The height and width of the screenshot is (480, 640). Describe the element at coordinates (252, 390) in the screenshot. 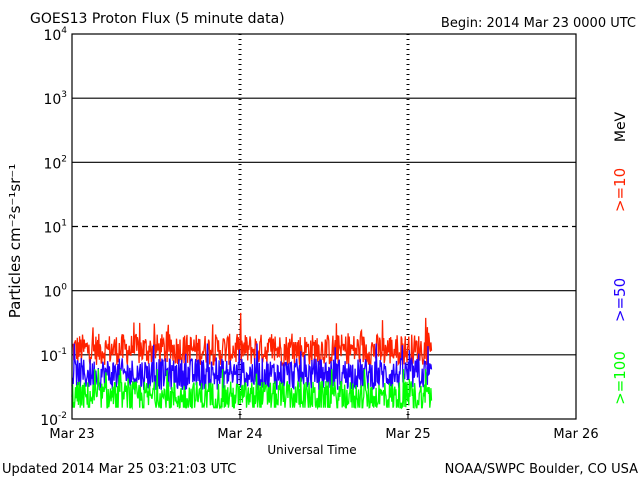

I see `series-line-ge100` at that location.